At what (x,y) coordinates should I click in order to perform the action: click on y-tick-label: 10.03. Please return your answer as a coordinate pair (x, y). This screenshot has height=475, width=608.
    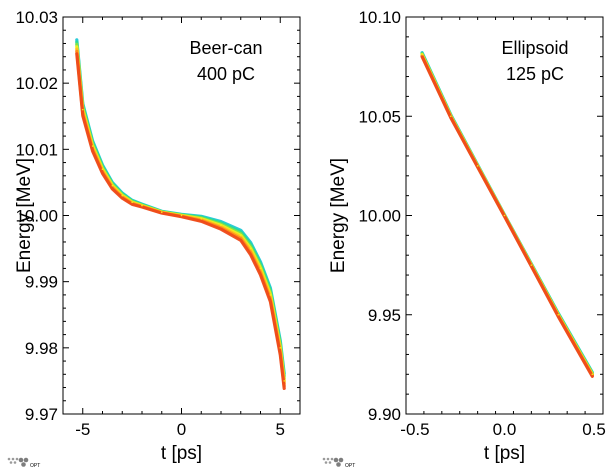
    Looking at the image, I should click on (36, 17).